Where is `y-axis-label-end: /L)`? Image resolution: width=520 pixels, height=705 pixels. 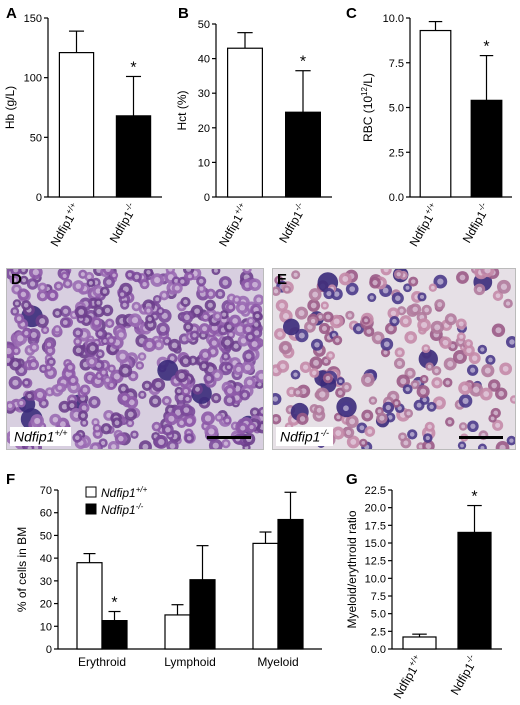
y-axis-label-end: /L) is located at coordinates (368, 80).